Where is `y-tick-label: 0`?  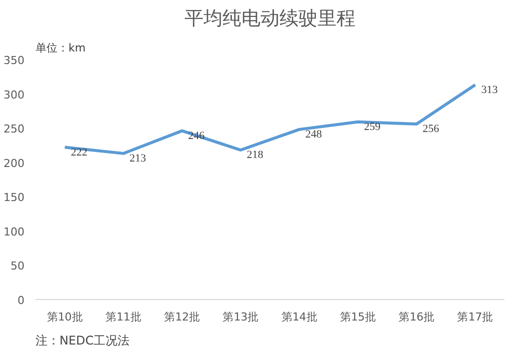 y-tick-label: 0 is located at coordinates (21, 300).